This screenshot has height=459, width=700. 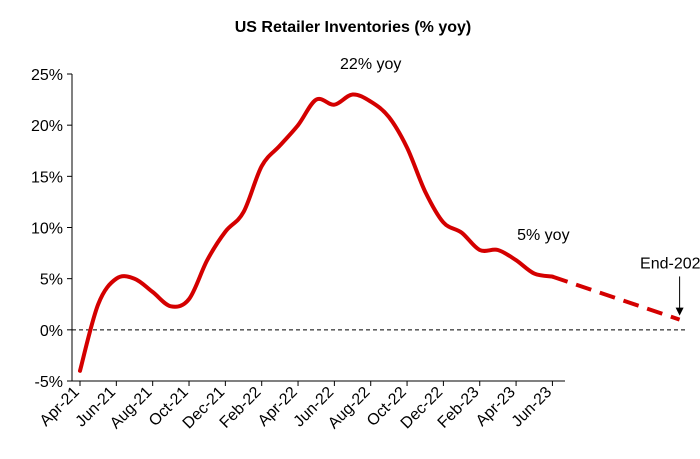 What do you see at coordinates (51, 331) in the screenshot?
I see `y-tick-label: 0%` at bounding box center [51, 331].